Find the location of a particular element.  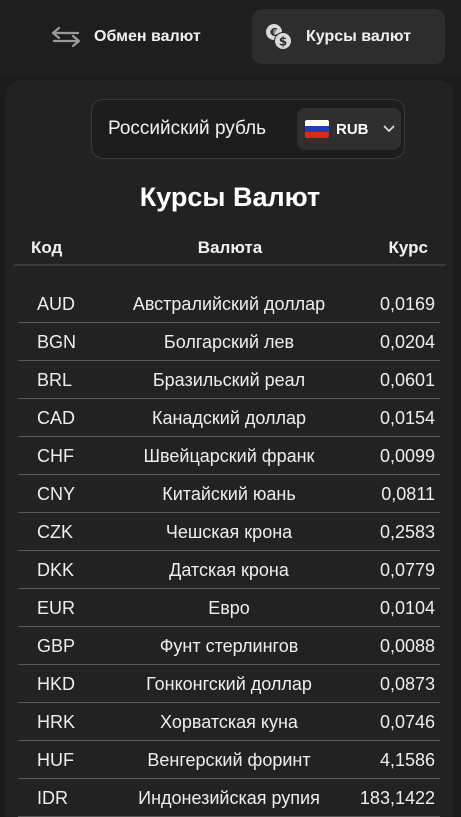

table-row: CAD Канадский доллар 0,0154 is located at coordinates (229, 418).